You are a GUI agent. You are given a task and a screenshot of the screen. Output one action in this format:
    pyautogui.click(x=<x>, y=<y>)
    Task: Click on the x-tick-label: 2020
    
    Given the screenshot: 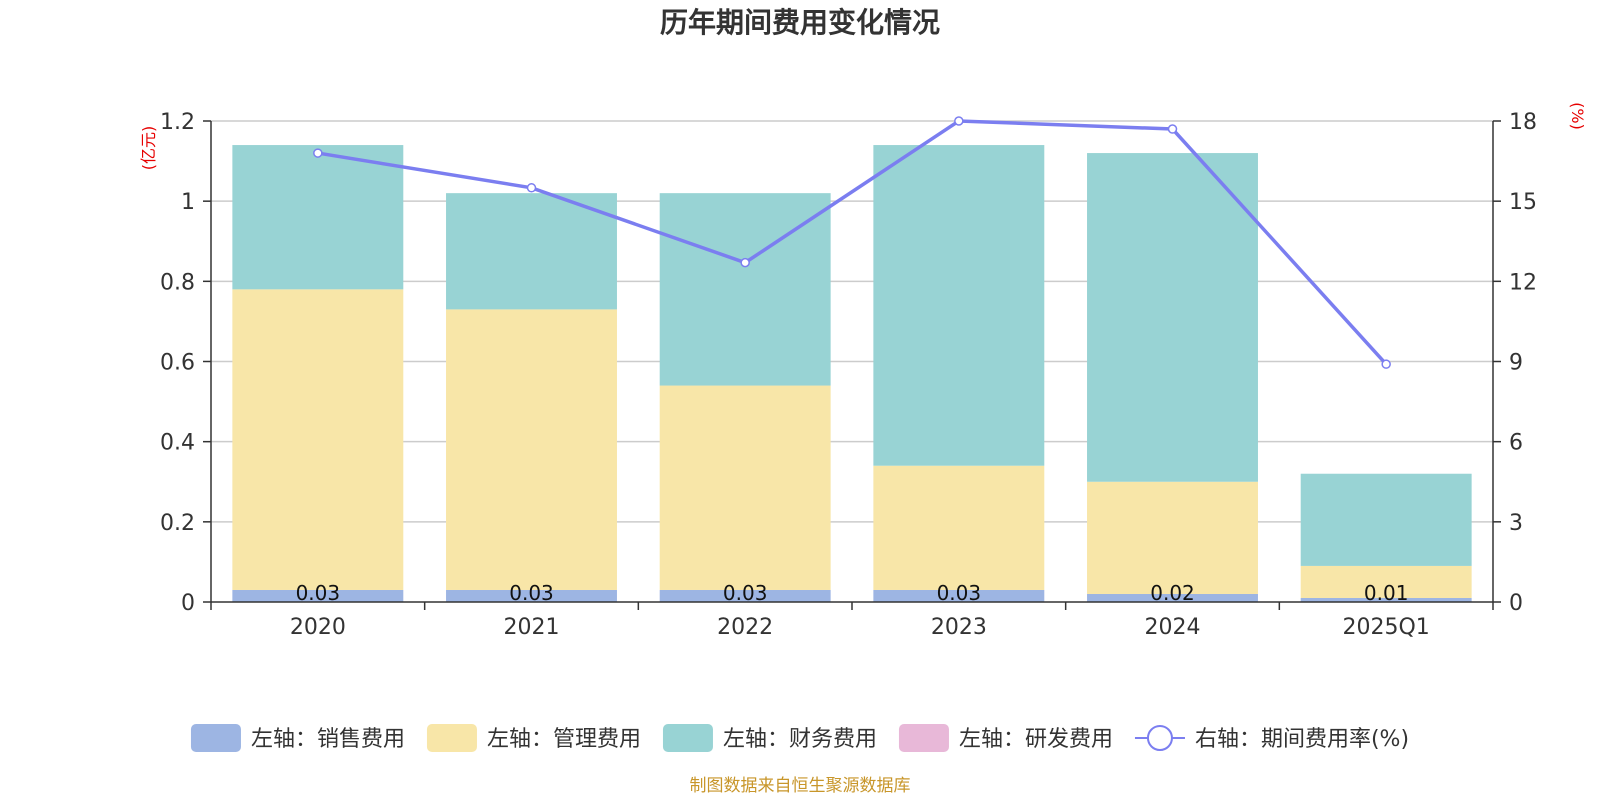 What is the action you would take?
    pyautogui.click(x=318, y=627)
    